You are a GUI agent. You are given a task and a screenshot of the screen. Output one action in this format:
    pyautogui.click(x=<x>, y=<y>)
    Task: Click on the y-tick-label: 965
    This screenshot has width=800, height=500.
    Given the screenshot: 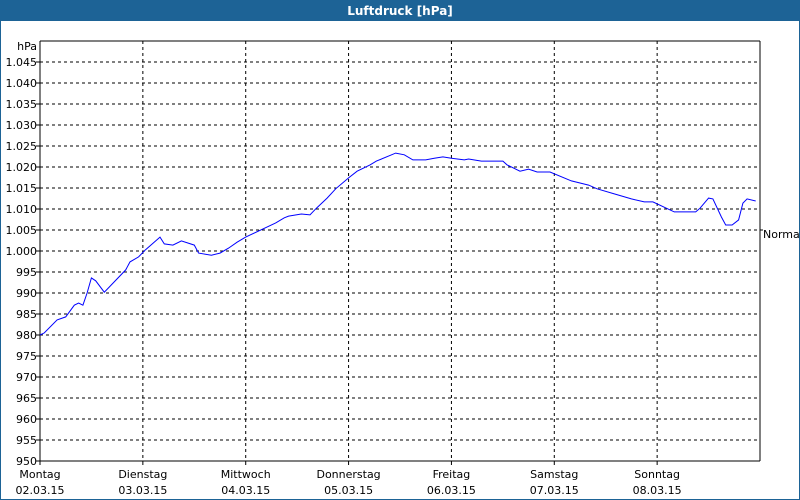 What is the action you would take?
    pyautogui.click(x=26, y=398)
    